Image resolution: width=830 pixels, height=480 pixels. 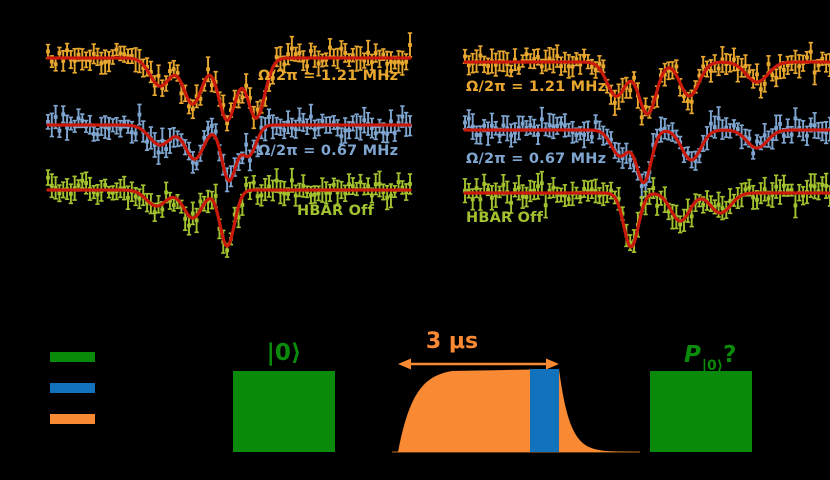 I want to click on blue-trace-right: Ω/2π = 0.67 MHz, so click(x=646, y=152).